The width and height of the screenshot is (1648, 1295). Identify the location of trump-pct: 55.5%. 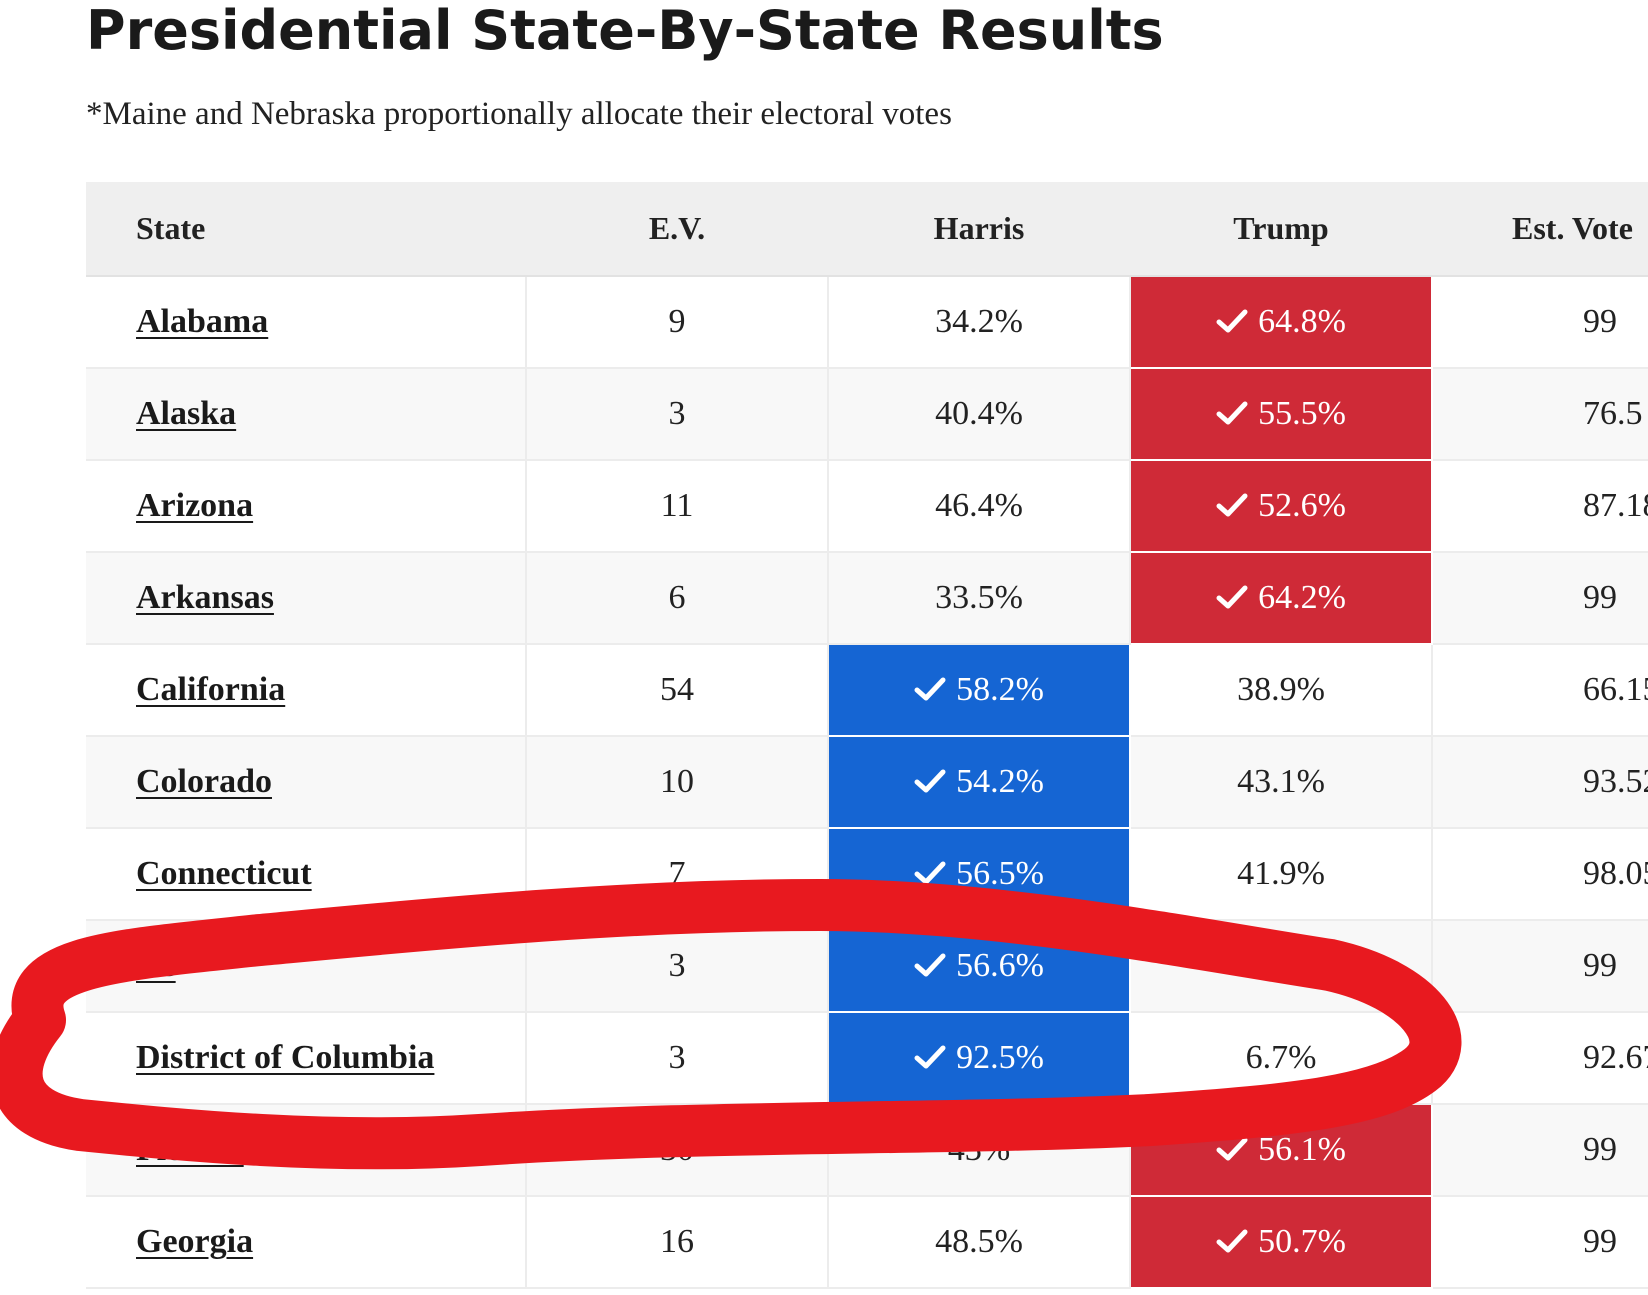
(1302, 413).